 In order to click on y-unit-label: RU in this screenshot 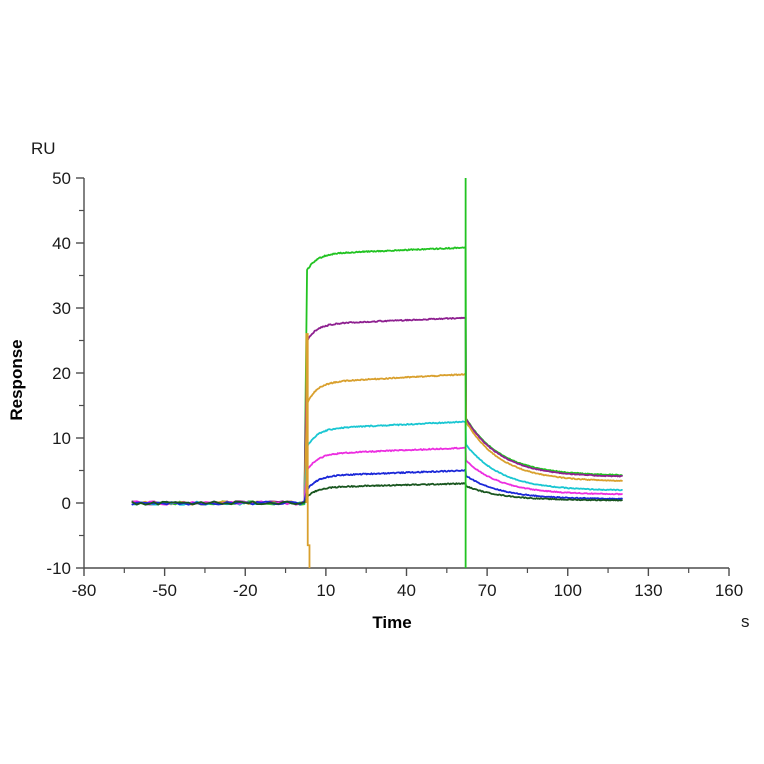, I will do `click(43, 148)`.